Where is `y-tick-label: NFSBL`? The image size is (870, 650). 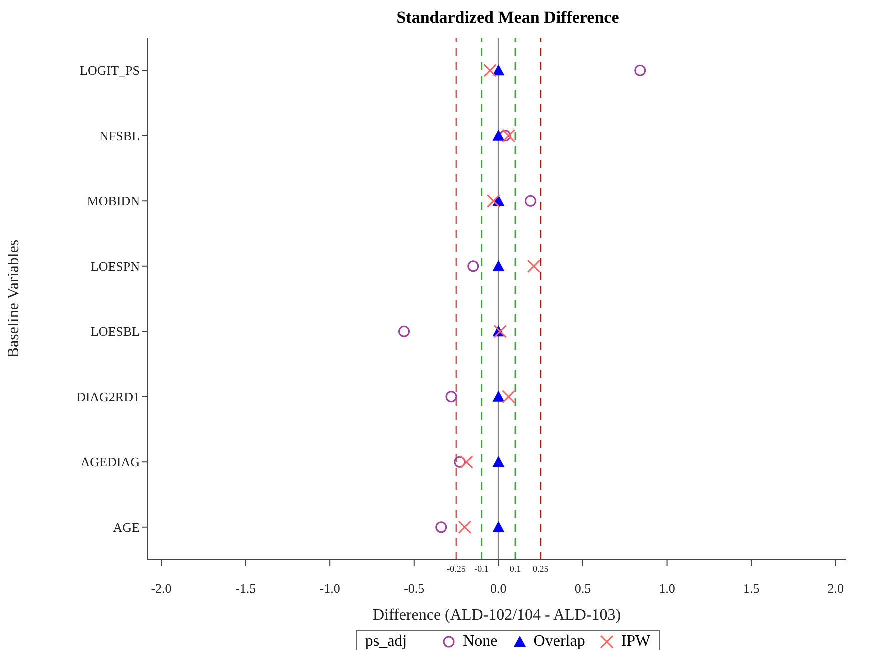 y-tick-label: NFSBL is located at coordinates (120, 136).